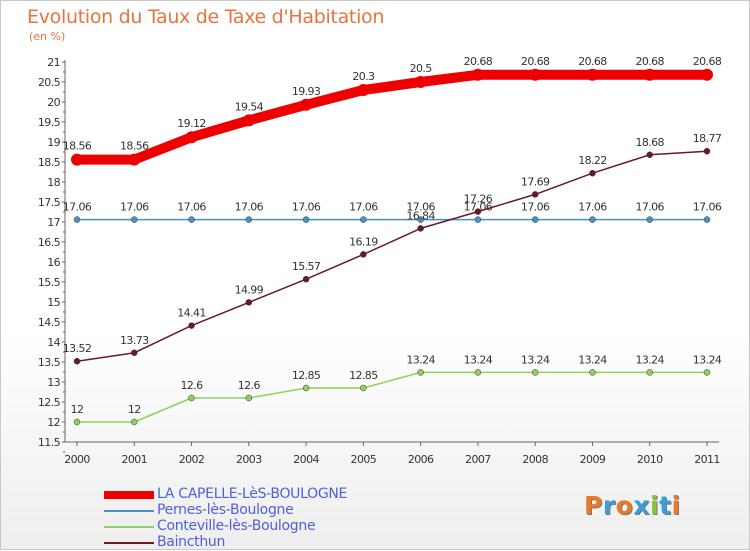  Describe the element at coordinates (191, 385) in the screenshot. I see `data-label: 12.6` at that location.